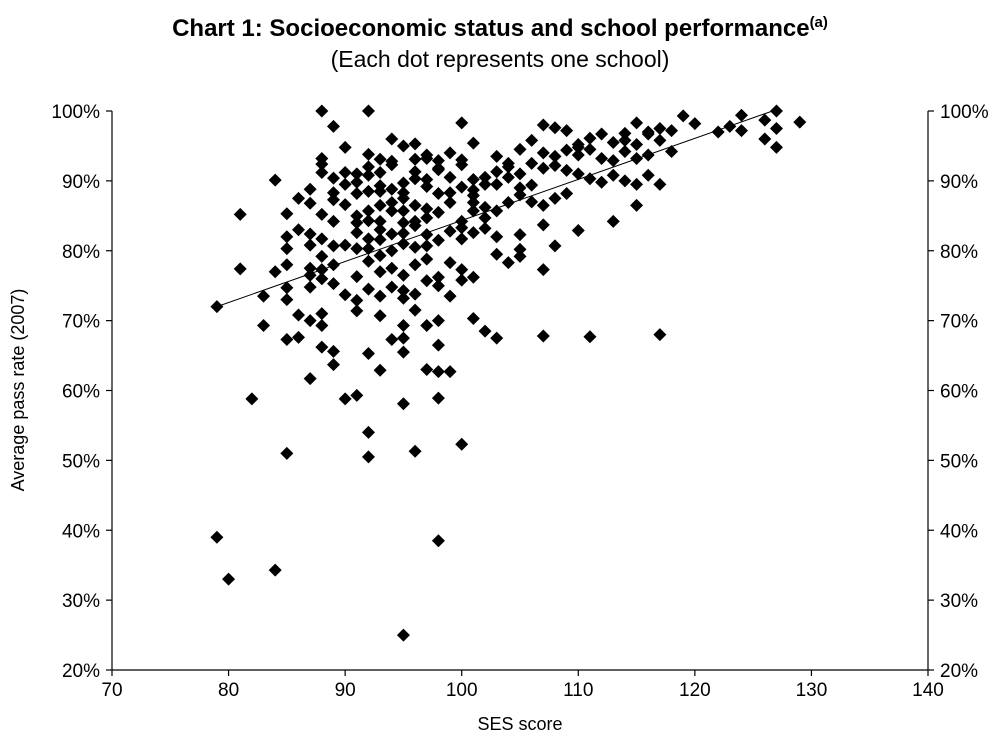 This screenshot has height=735, width=1000. Describe the element at coordinates (959, 461) in the screenshot. I see `y-tick-label-right: 50%` at that location.